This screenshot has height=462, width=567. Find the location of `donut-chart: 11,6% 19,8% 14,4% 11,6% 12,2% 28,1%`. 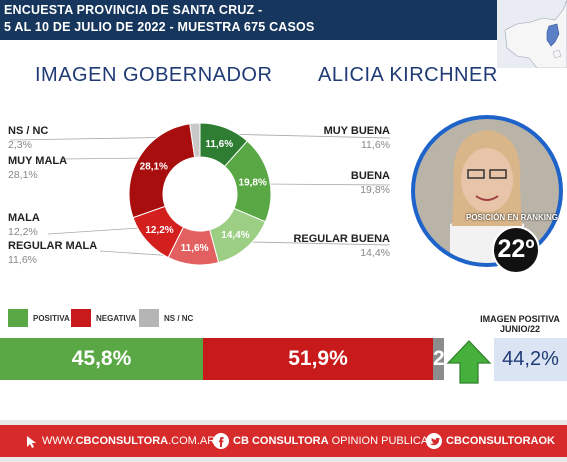

donut-chart: 11,6% 19,8% 14,4% 11,6% 12,2% 28,1% is located at coordinates (200, 194).